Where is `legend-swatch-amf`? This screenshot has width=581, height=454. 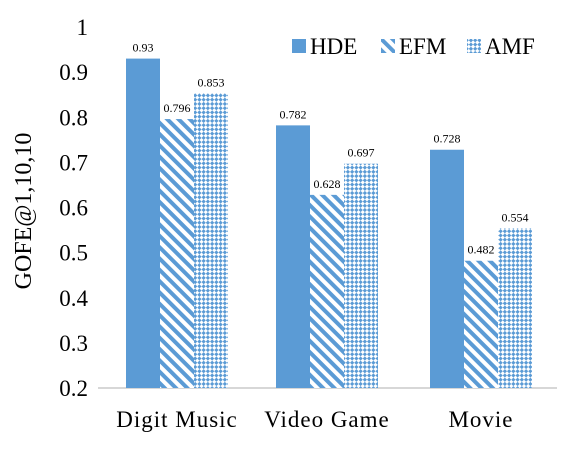 legend-swatch-amf is located at coordinates (474, 46).